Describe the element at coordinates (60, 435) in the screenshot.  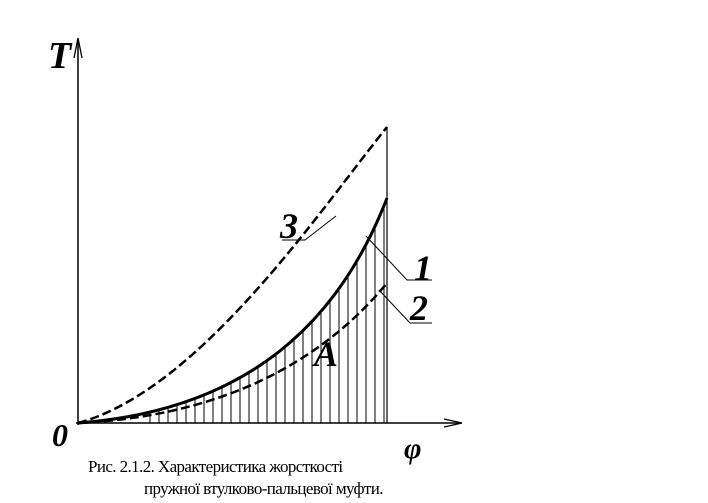
I see `origin-label: 0` at that location.